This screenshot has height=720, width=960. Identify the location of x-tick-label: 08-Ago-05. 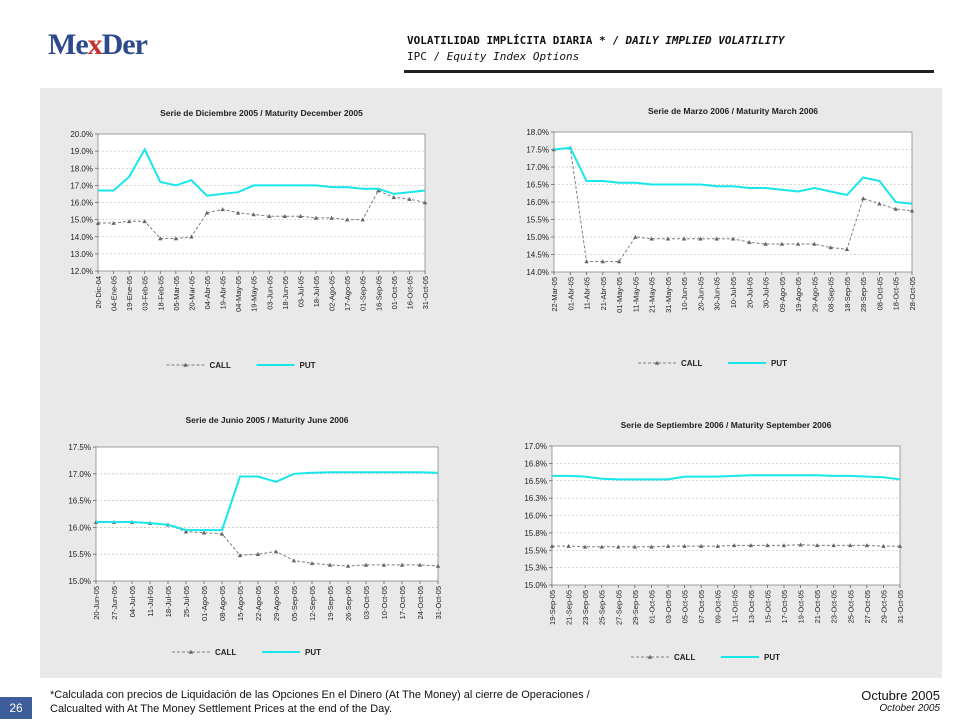
(222, 603).